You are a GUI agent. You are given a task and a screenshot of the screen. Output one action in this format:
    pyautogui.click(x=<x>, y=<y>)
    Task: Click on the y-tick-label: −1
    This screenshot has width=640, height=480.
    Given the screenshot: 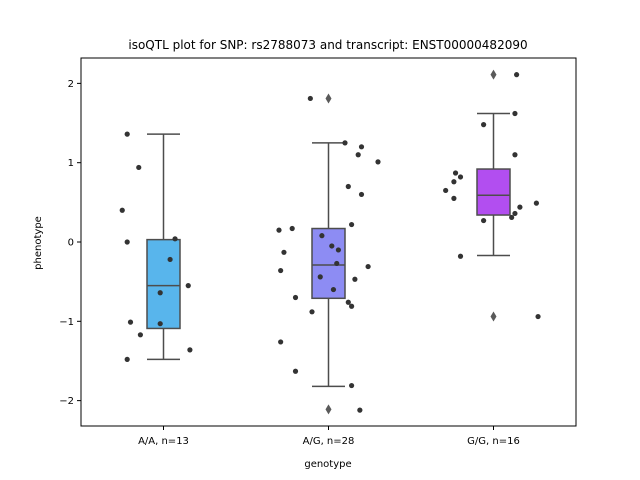 What is the action you would take?
    pyautogui.click(x=66, y=322)
    